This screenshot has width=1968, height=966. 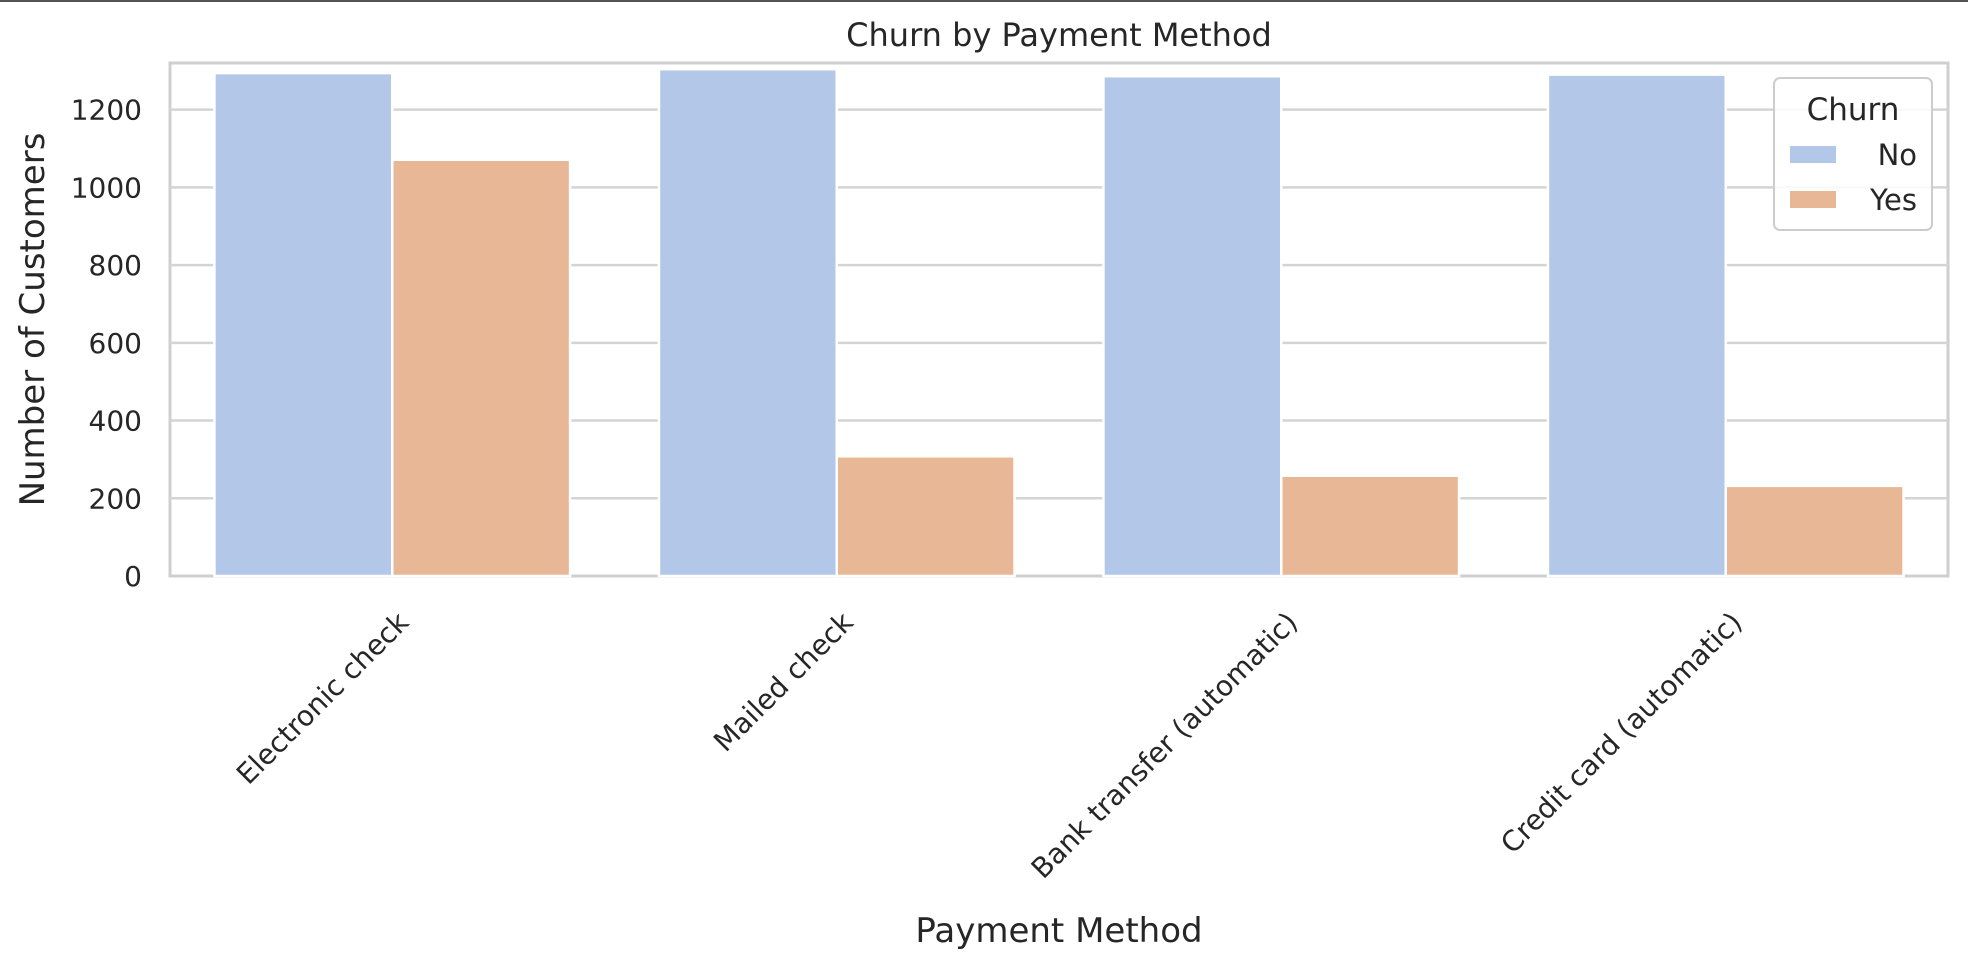 I want to click on y-tick-label: 600, so click(x=115, y=343).